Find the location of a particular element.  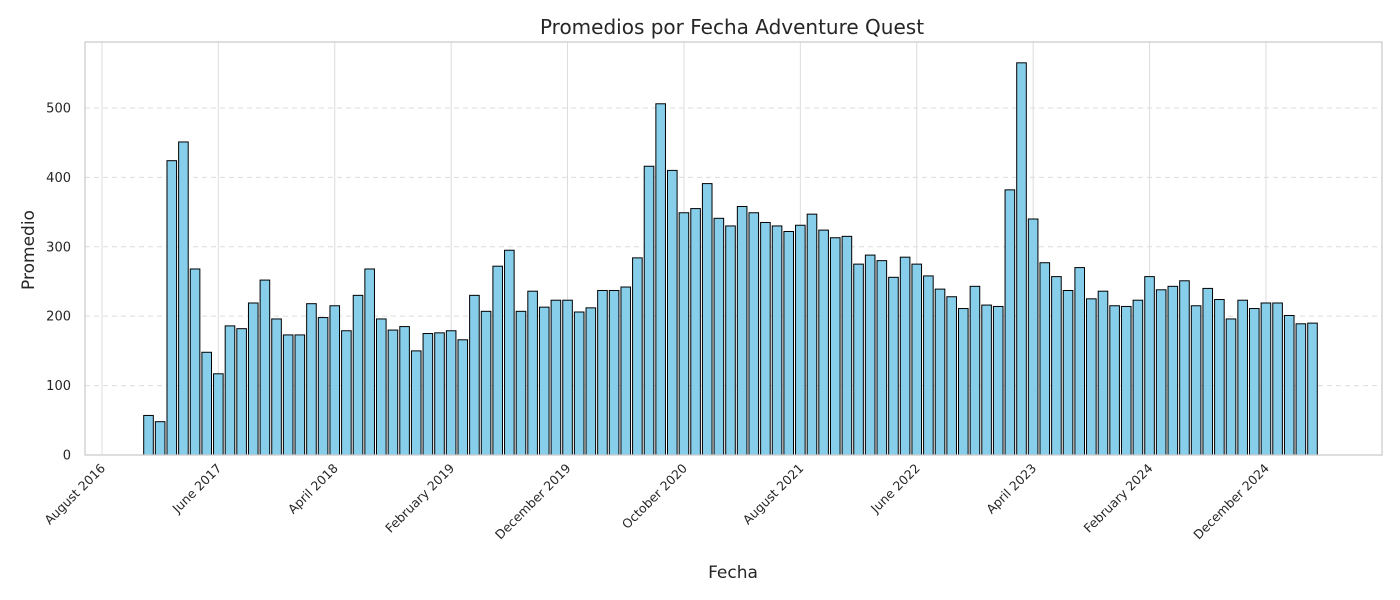

y-tick-label: 100 is located at coordinates (58, 386).